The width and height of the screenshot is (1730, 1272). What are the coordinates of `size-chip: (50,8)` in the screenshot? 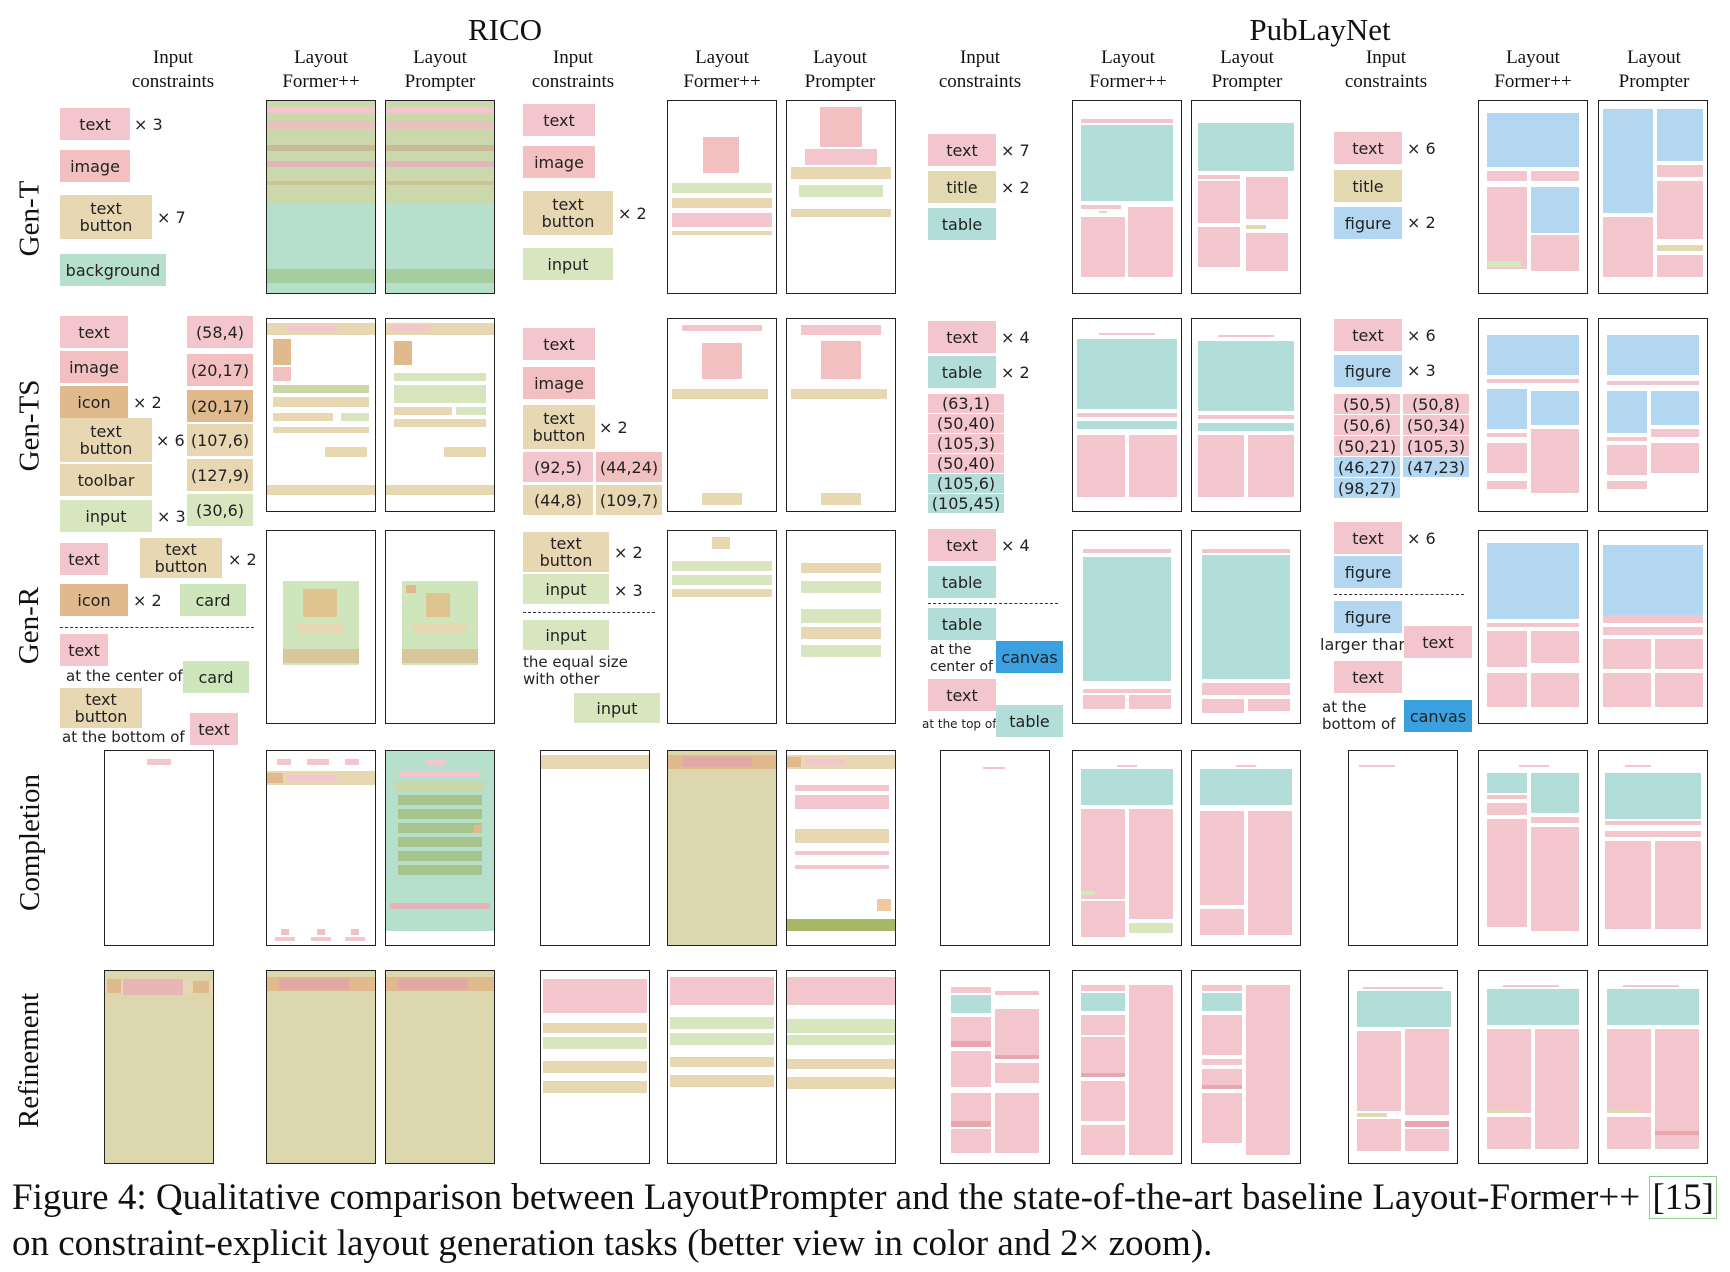 It's located at (1436, 404).